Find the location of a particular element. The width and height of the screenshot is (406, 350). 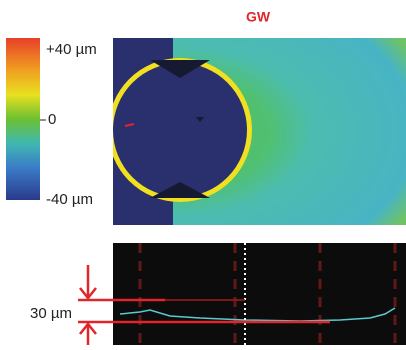

colorbar-label: 0 is located at coordinates (52, 119).